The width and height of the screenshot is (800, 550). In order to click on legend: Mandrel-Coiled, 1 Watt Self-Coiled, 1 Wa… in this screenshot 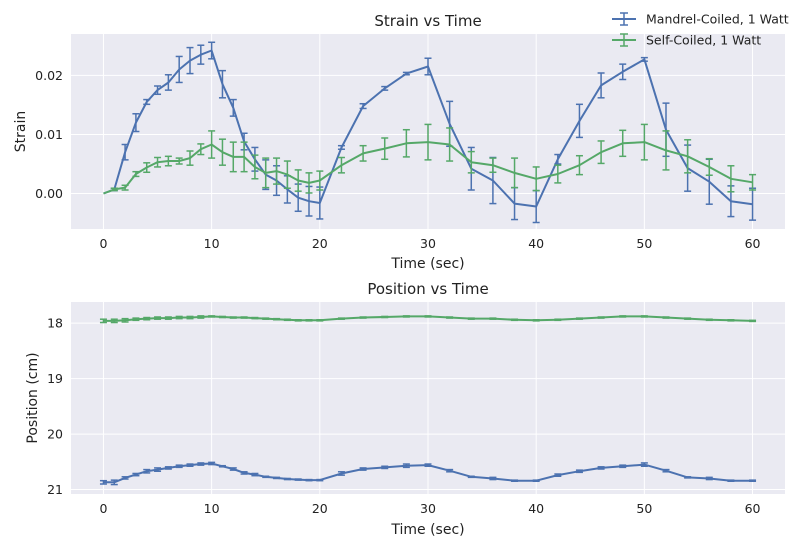, I will do `click(700, 30)`.